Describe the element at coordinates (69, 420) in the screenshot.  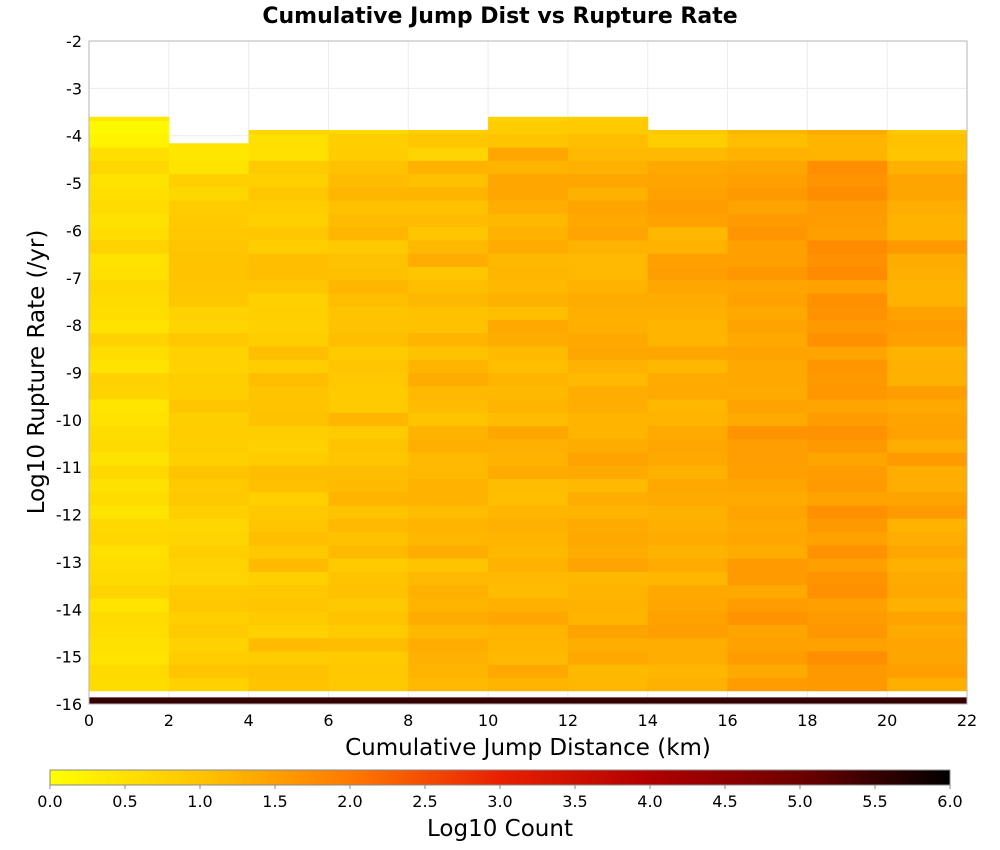
I see `y-tick-label: -10` at that location.